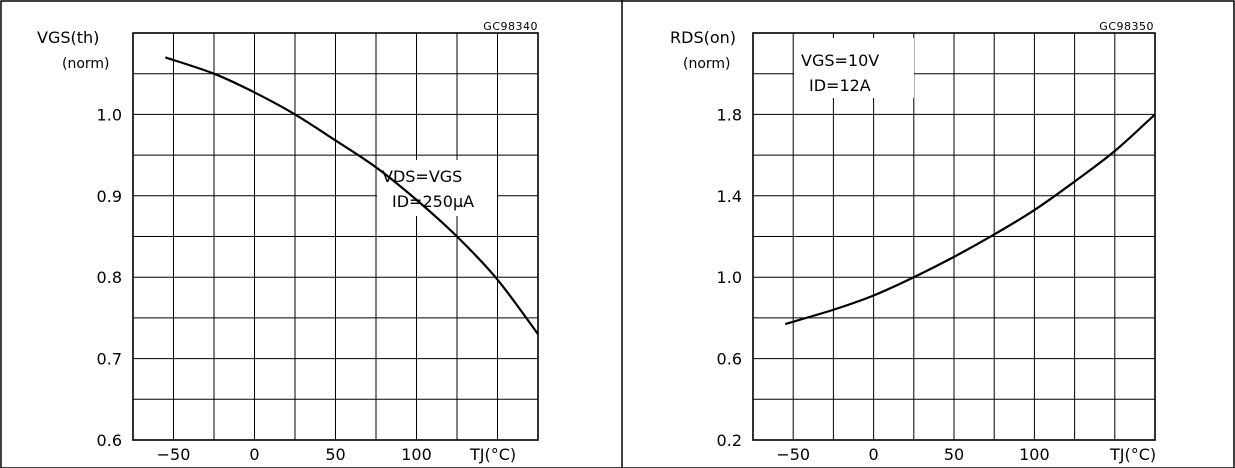  I want to click on annotation-box: VDS=VGS ID=250µA, so click(437, 188).